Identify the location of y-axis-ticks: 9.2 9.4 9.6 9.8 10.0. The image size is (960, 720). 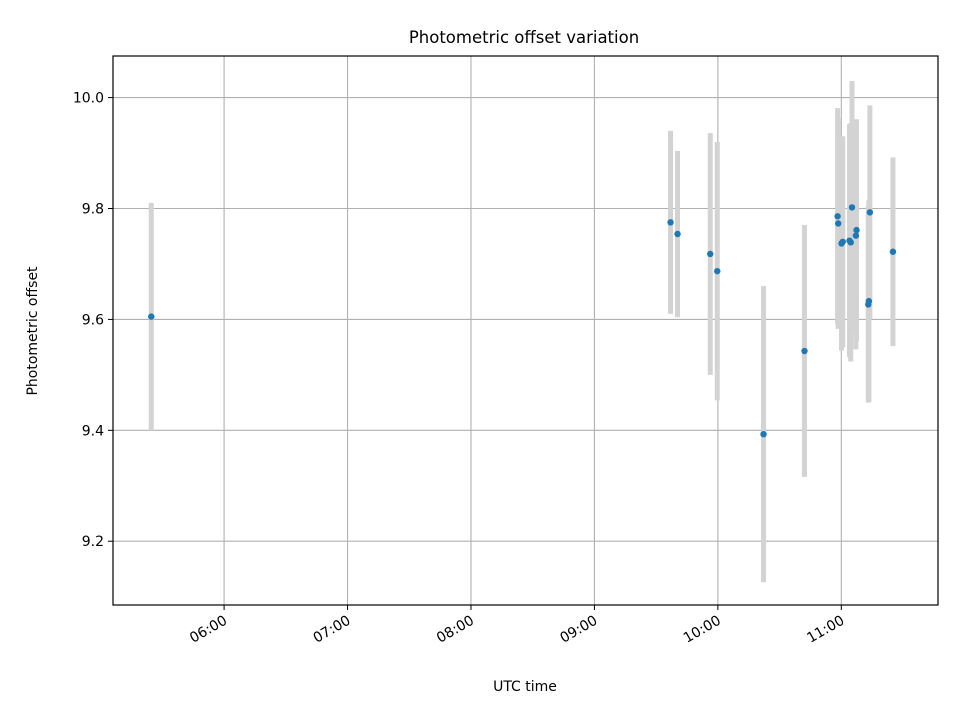
(93, 320).